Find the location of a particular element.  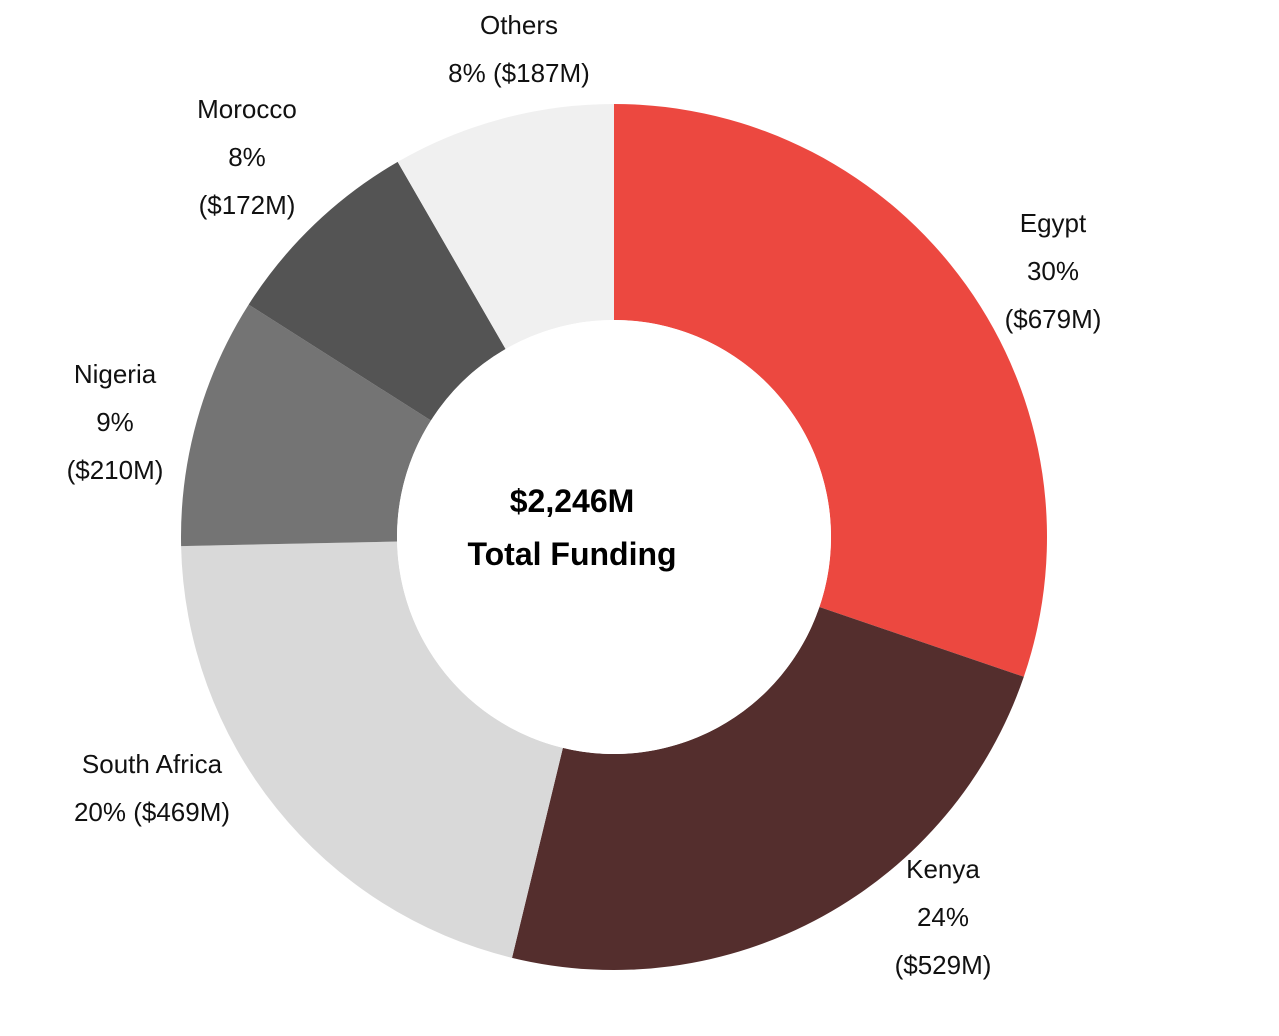

slice-percent: 8% is located at coordinates (247, 157).